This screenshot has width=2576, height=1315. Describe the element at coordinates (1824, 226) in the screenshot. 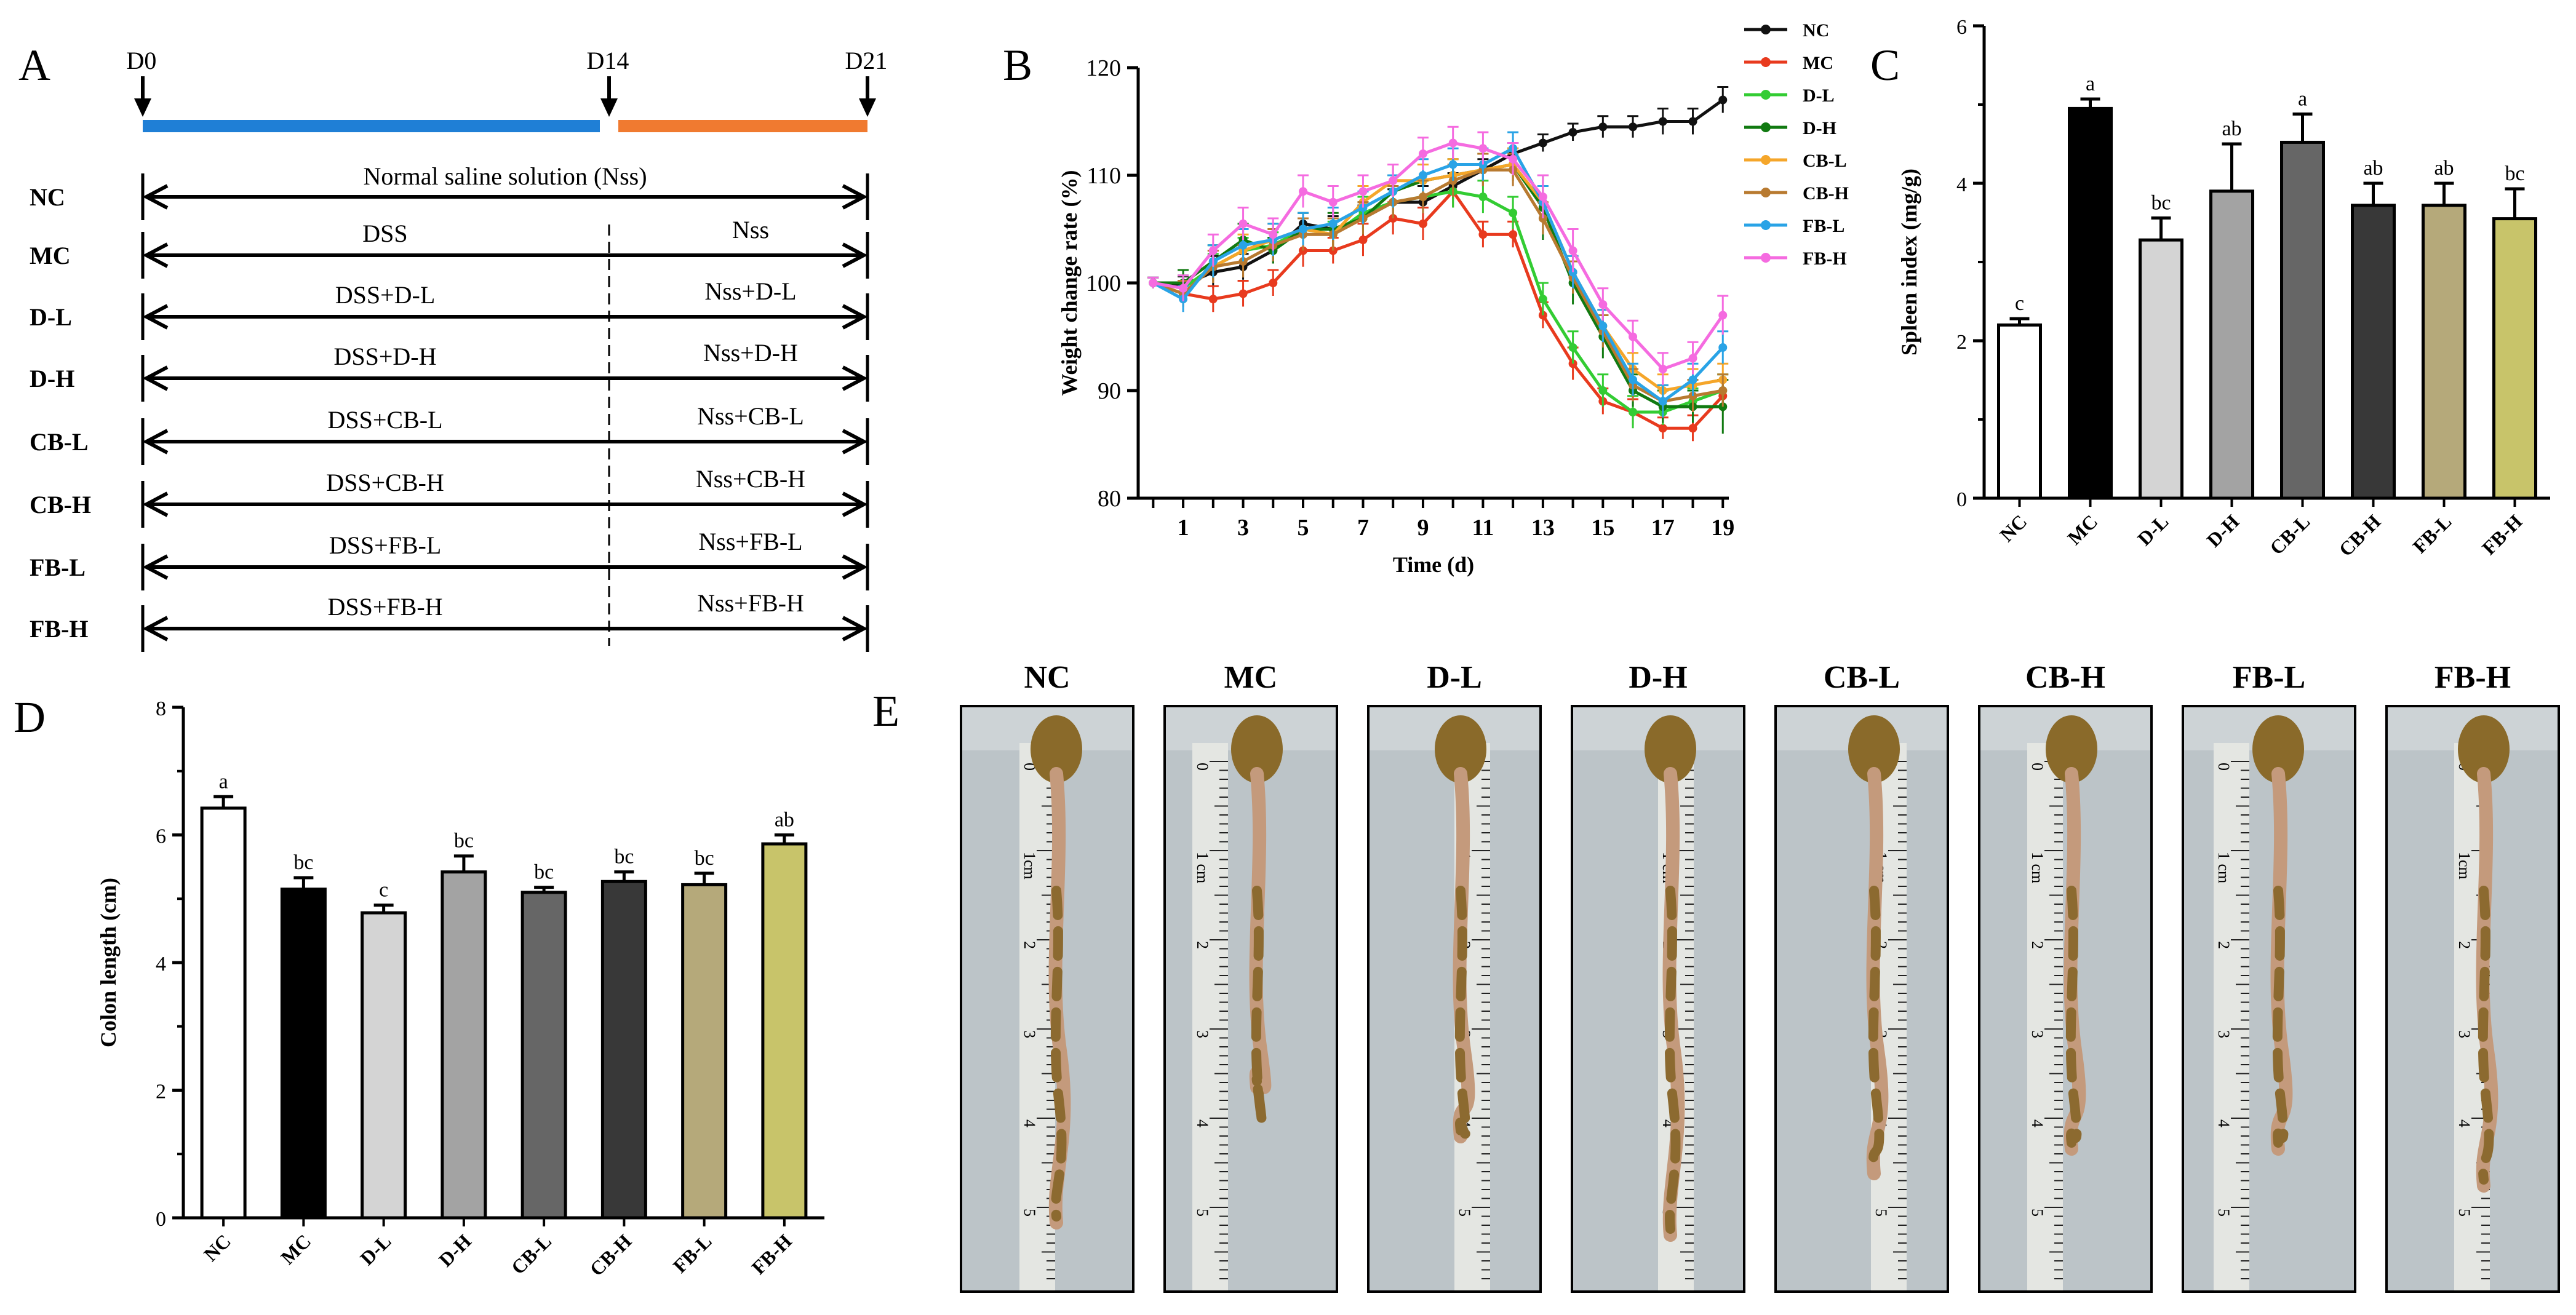

I see `legend-label-fb-l: FB-L` at that location.